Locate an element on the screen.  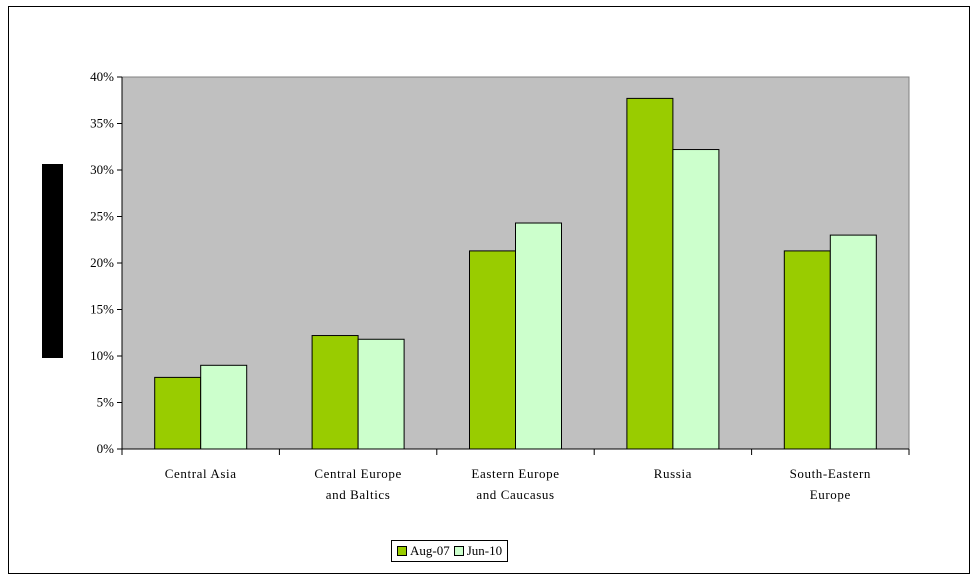
x-category-label: Eastern Europe is located at coordinates (515, 473).